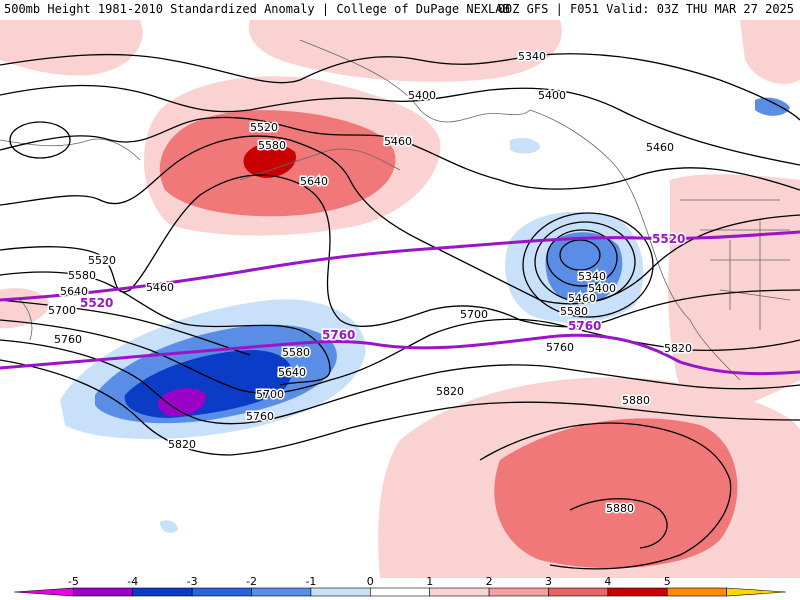  What do you see at coordinates (192, 581) in the screenshot?
I see `colorbar-tick-label: -3` at bounding box center [192, 581].